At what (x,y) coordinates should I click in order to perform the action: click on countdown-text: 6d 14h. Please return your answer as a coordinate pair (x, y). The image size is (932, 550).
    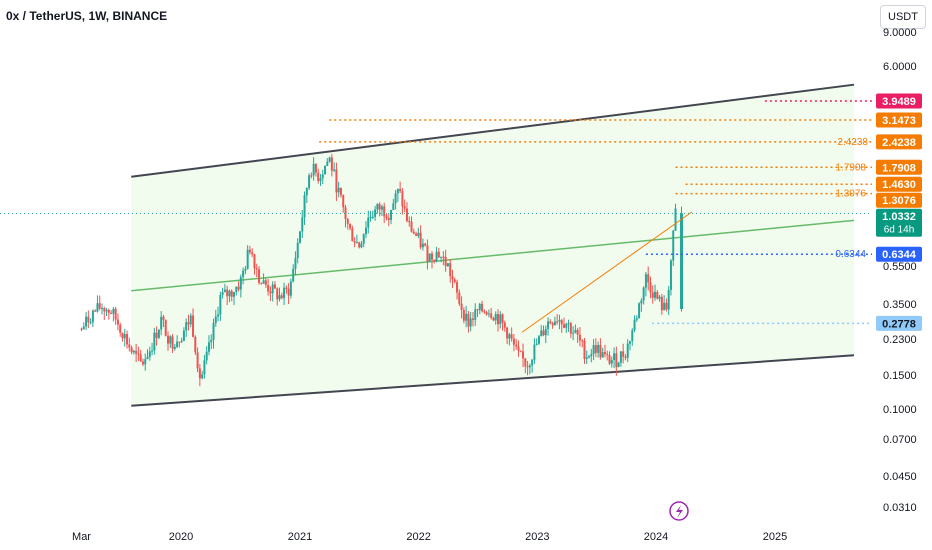
    Looking at the image, I should click on (899, 230).